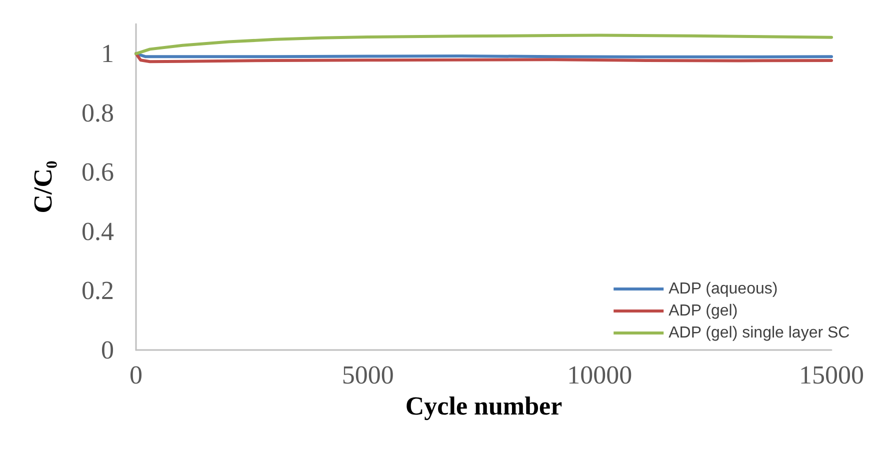  I want to click on x-tick-label: 10000, so click(599, 375).